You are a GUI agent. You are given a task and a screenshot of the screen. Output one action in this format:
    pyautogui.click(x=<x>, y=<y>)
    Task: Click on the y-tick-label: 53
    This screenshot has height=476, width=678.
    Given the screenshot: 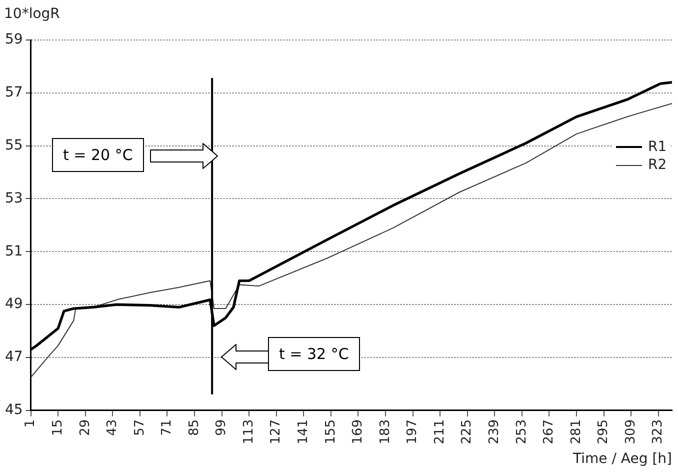 What is the action you would take?
    pyautogui.click(x=13, y=198)
    